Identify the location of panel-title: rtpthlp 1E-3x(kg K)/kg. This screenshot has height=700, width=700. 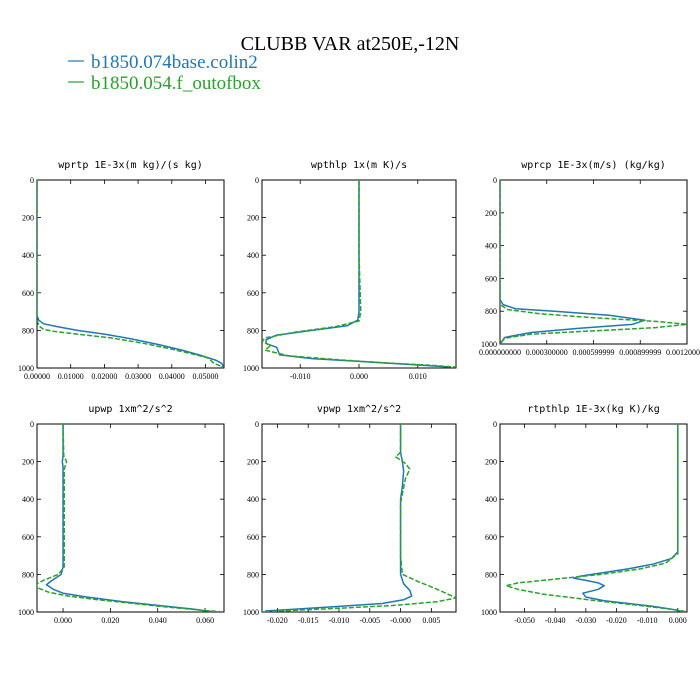
(593, 409).